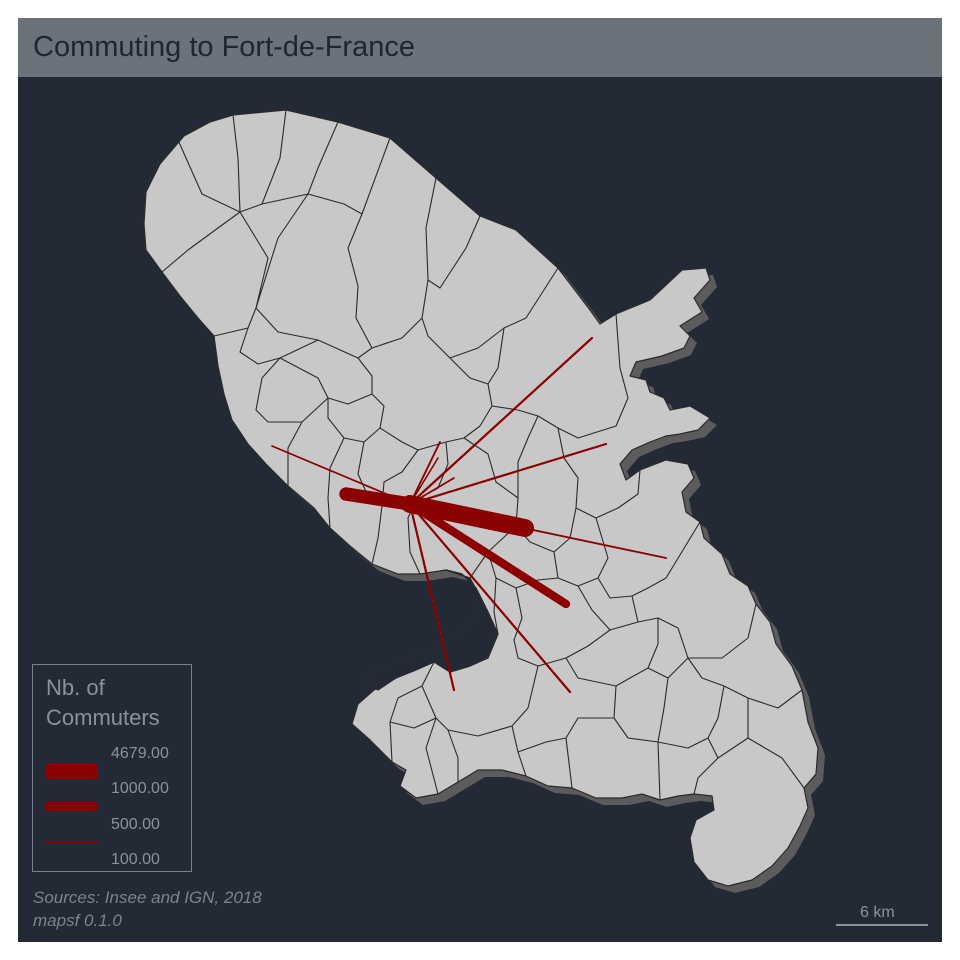 This screenshot has height=960, width=960. What do you see at coordinates (103, 717) in the screenshot?
I see `legend-title-line2: Commuters` at bounding box center [103, 717].